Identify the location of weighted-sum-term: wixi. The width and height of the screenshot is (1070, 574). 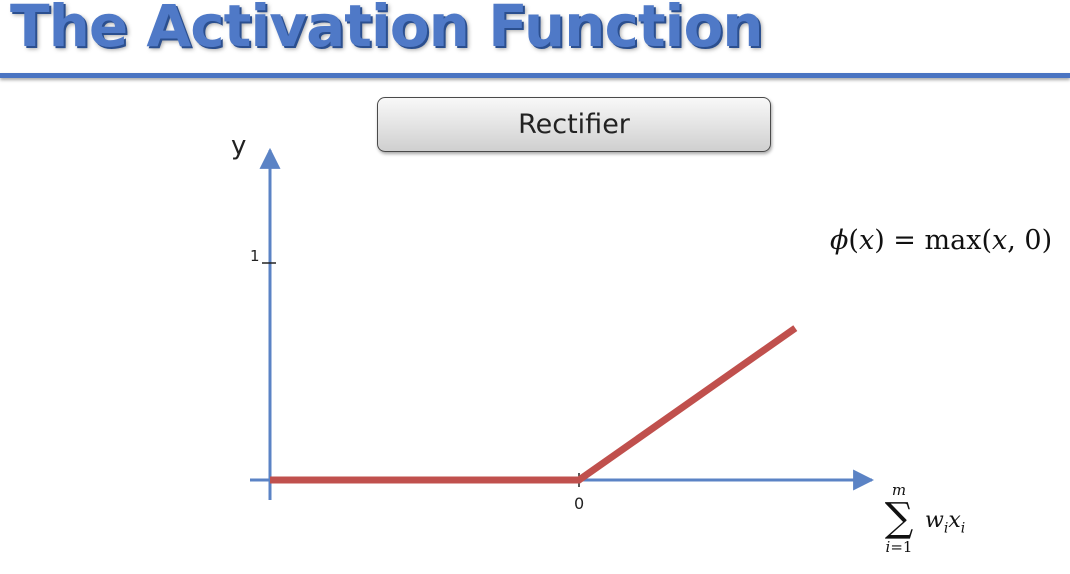
(945, 522).